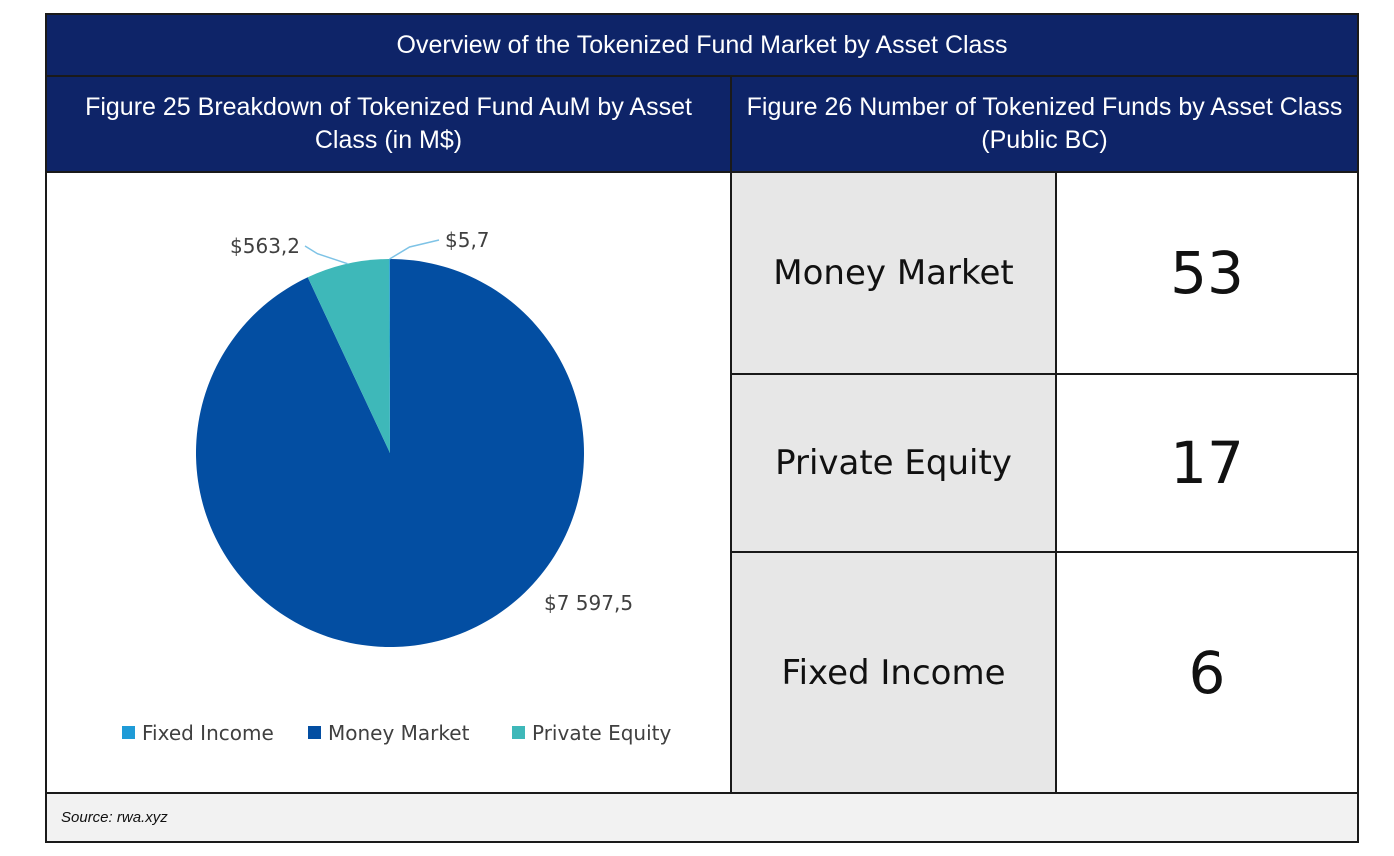 The height and width of the screenshot is (856, 1394). What do you see at coordinates (1207, 463) in the screenshot?
I see `fund-count: 17` at bounding box center [1207, 463].